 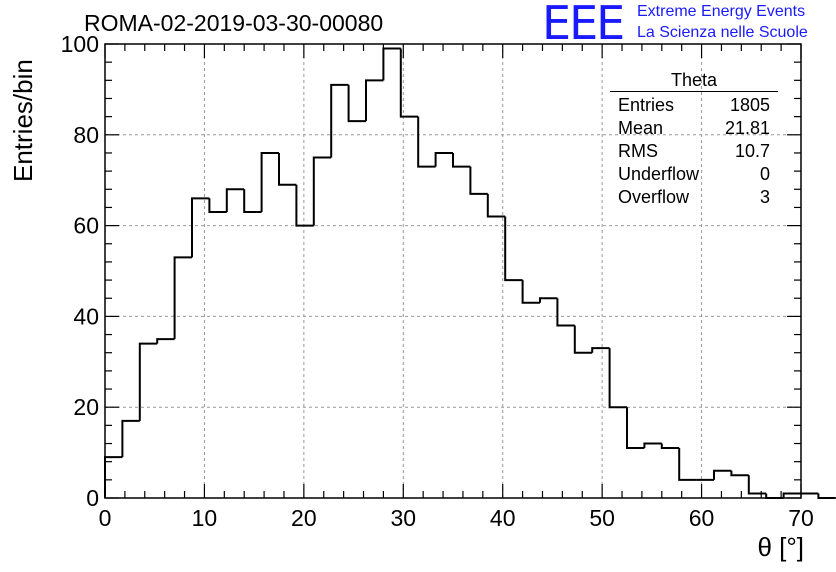 I want to click on y-tick-label: 80, so click(x=86, y=135).